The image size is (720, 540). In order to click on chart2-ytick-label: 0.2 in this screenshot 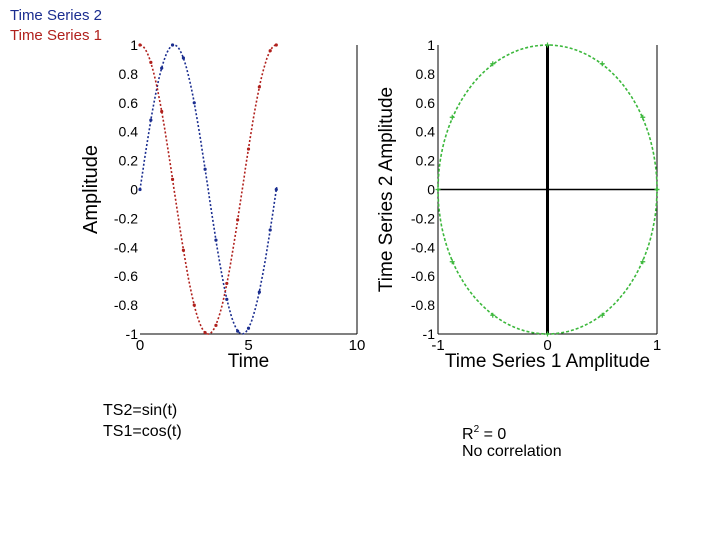, I will do `click(426, 161)`.